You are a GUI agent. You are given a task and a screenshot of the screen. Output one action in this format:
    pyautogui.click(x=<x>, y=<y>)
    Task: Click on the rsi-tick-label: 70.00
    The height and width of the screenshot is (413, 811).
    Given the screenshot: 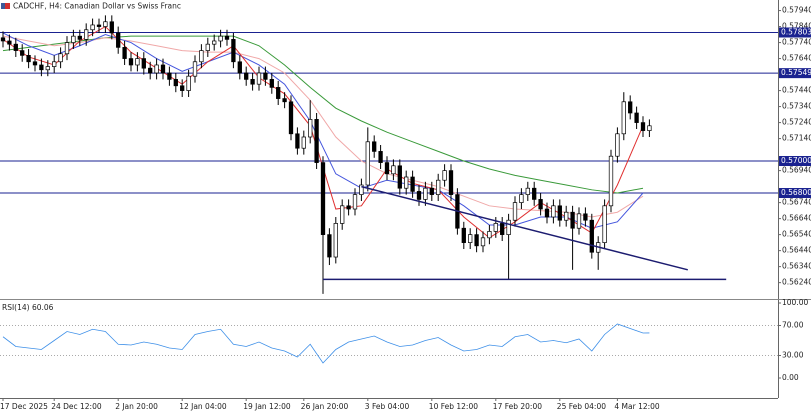 What is the action you would take?
    pyautogui.click(x=793, y=325)
    